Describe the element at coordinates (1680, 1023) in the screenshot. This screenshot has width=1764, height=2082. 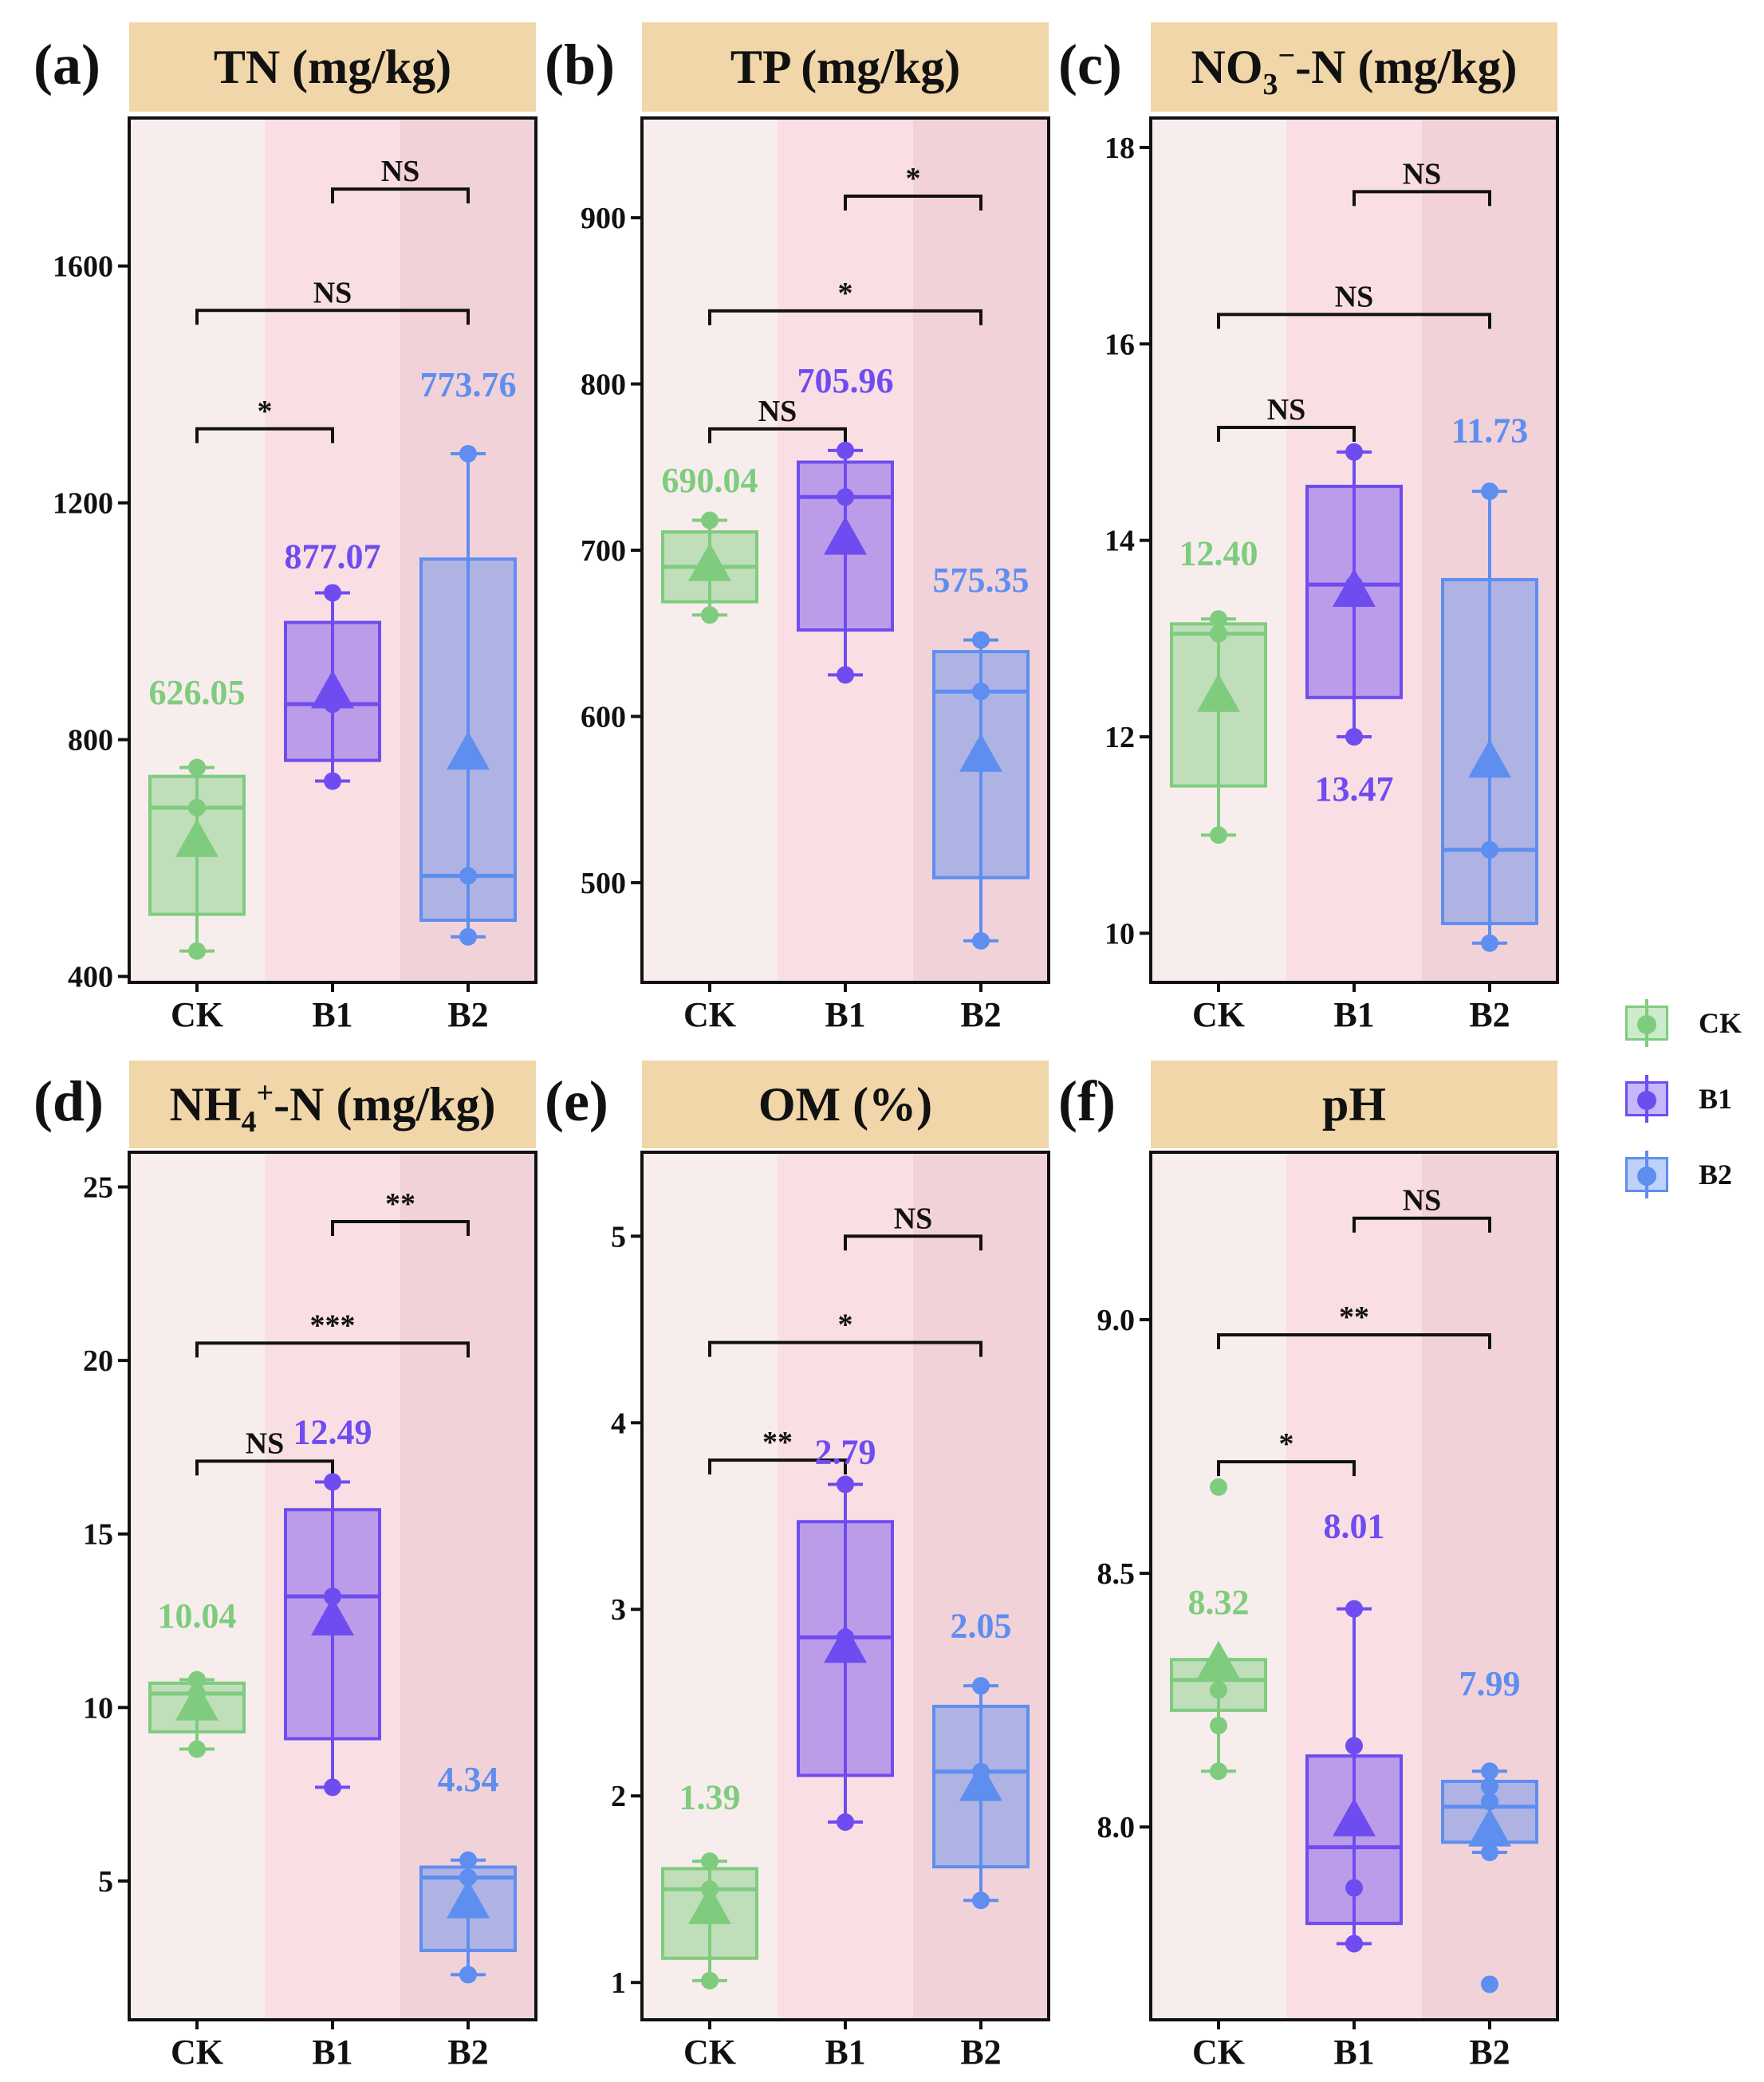
I see `legend-item-ck: CK` at that location.